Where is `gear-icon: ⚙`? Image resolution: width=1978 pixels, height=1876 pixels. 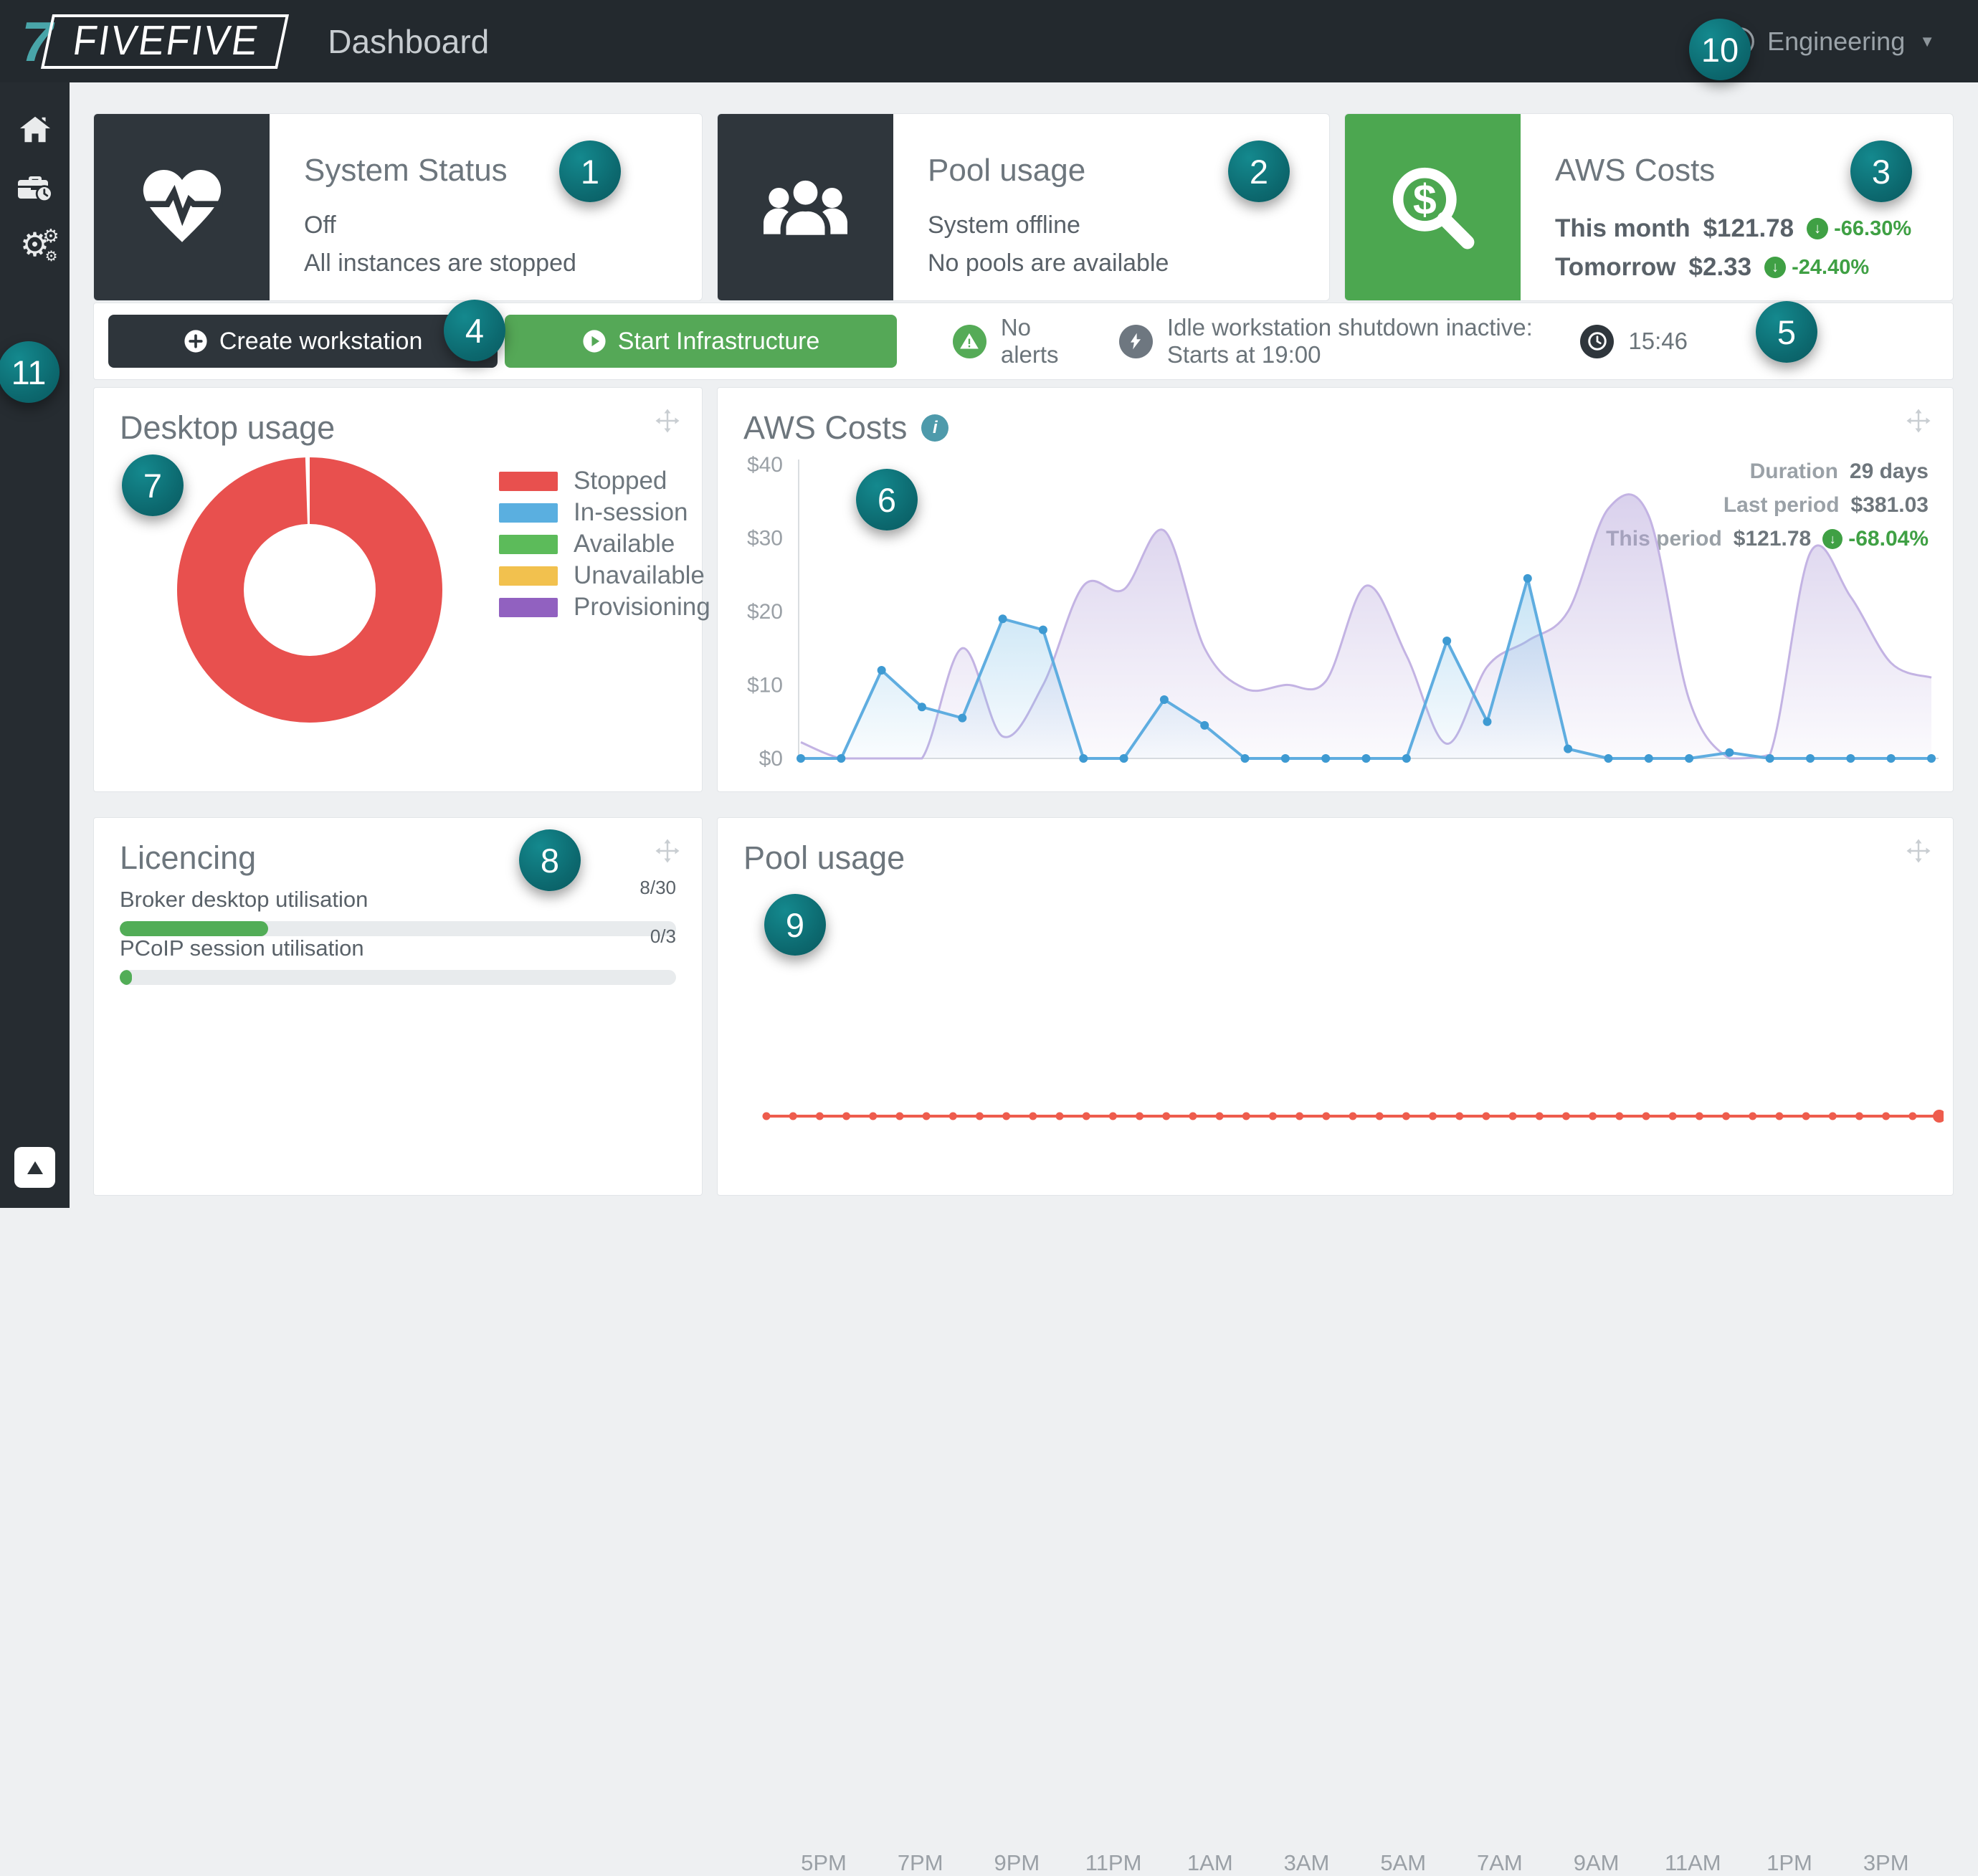
gear-icon: ⚙ is located at coordinates (34, 244).